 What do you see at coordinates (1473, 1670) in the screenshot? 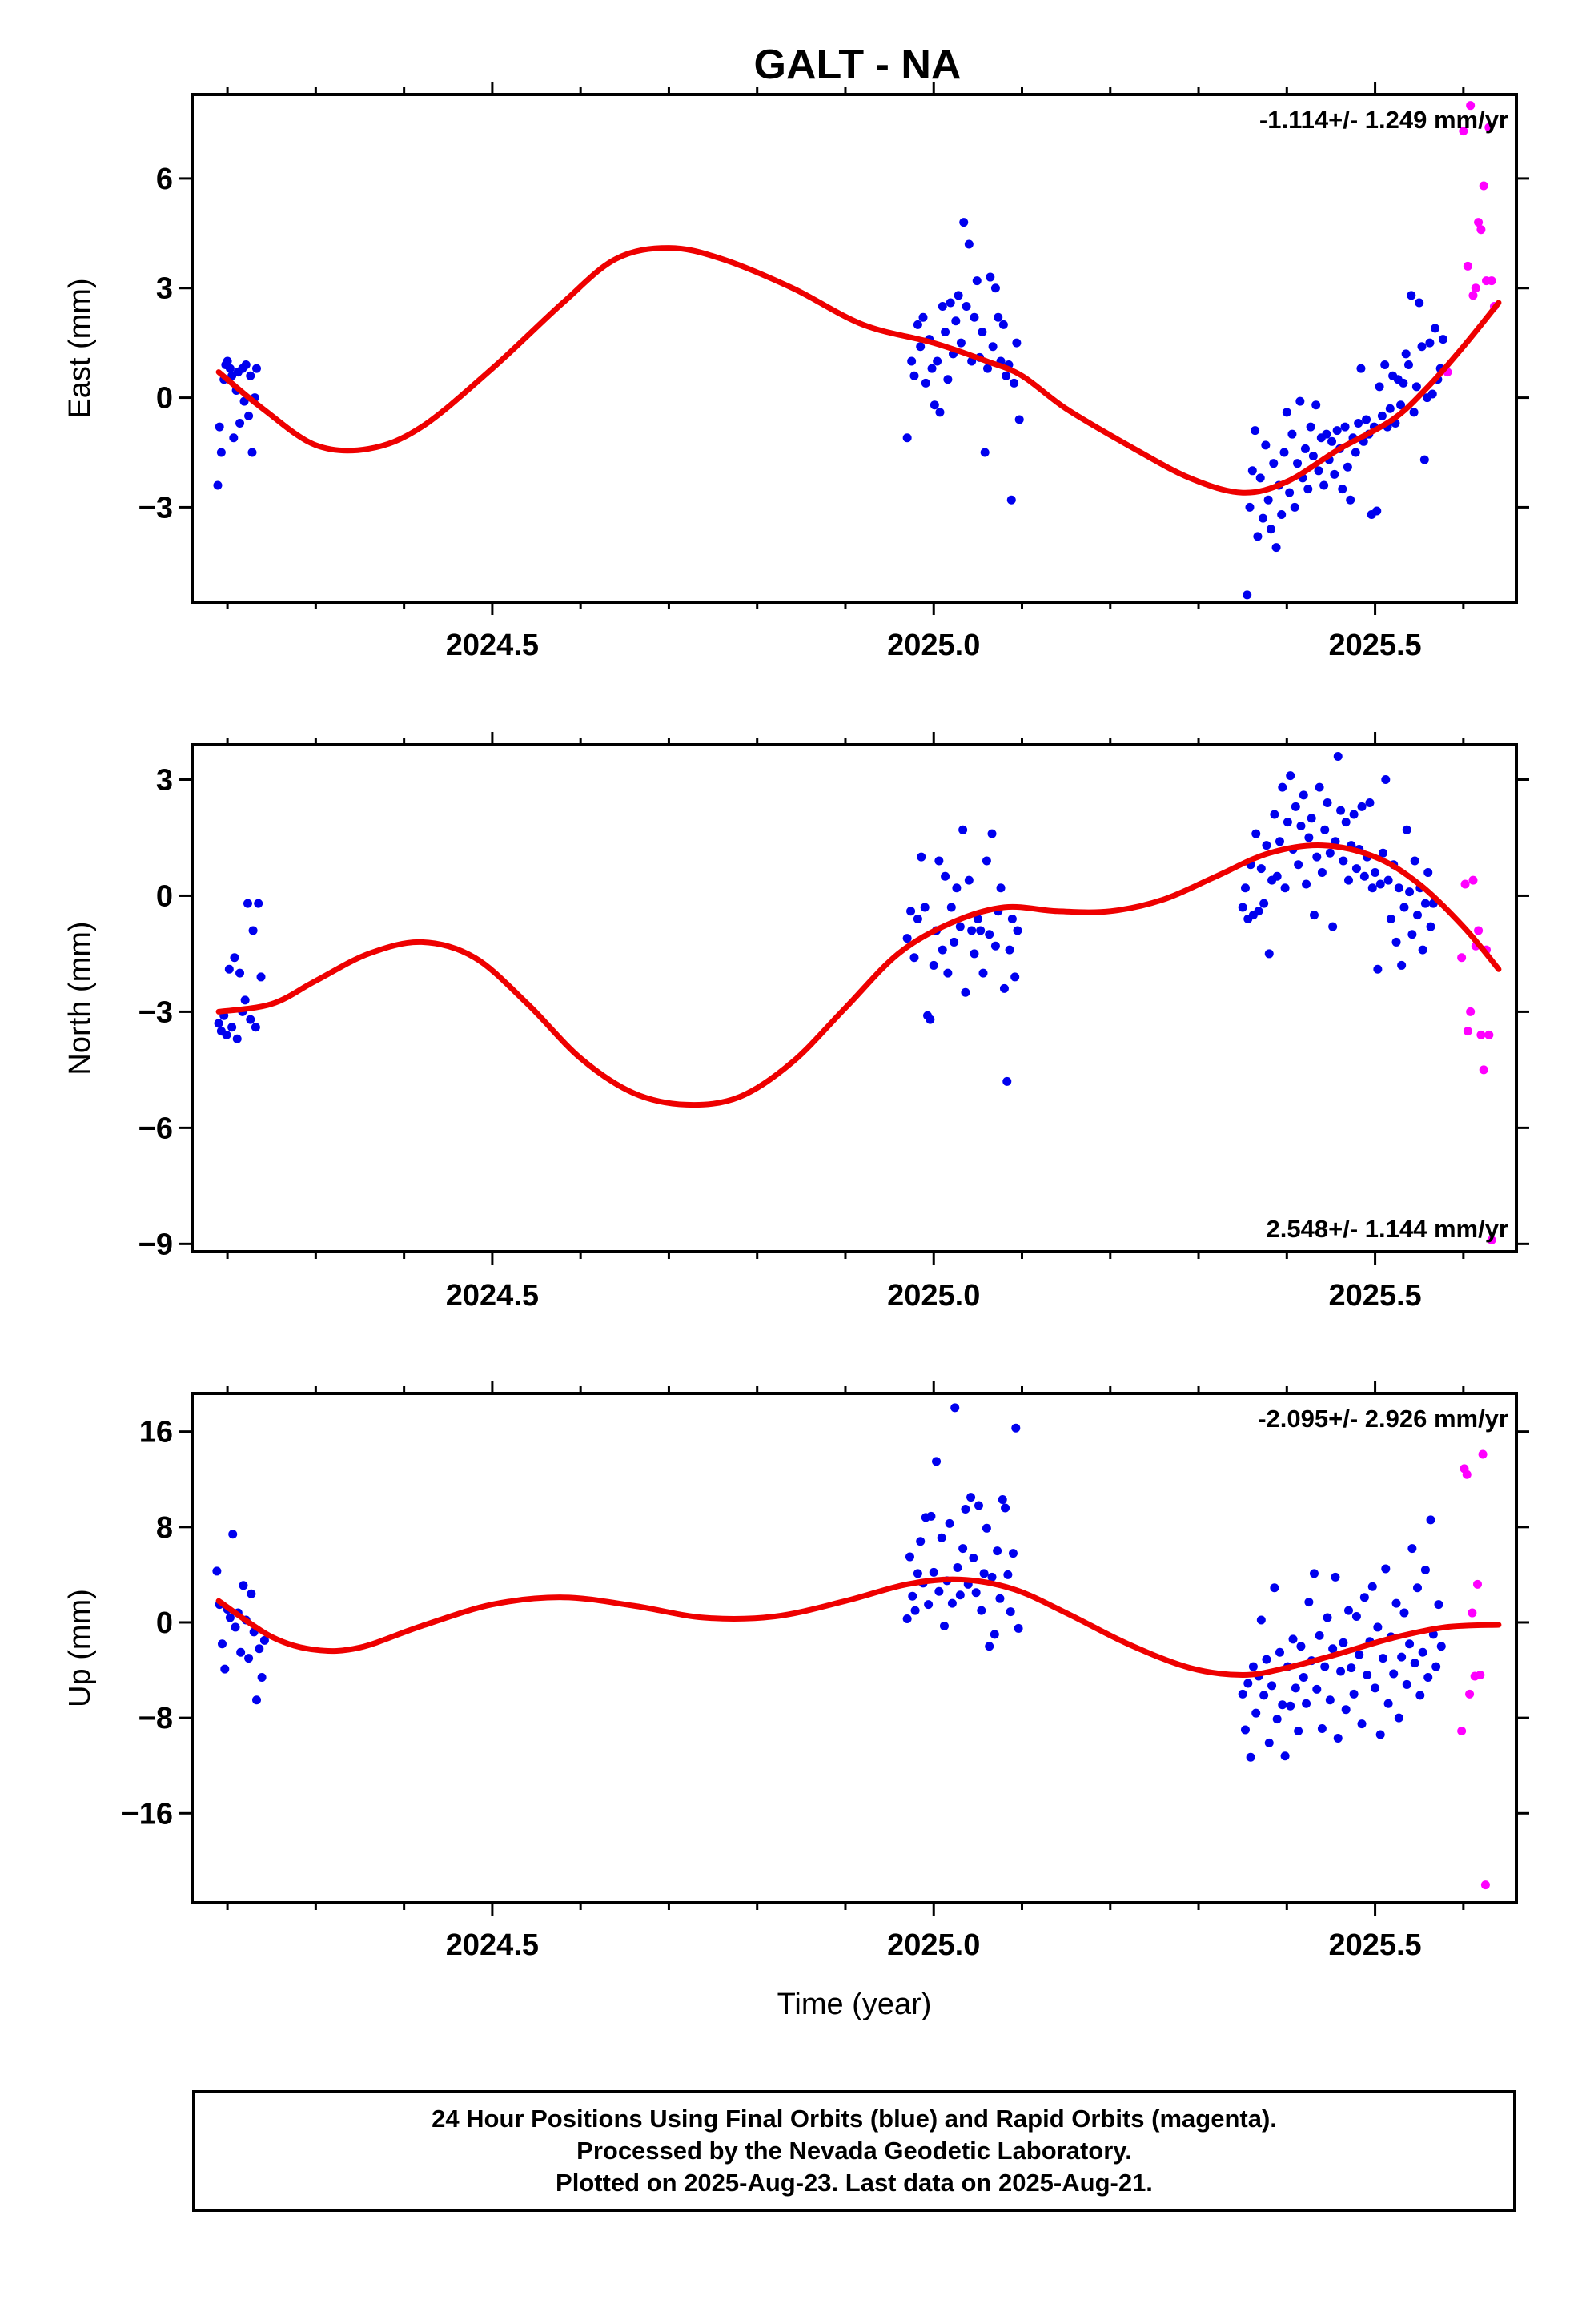
I see `rapid-orbits-series` at bounding box center [1473, 1670].